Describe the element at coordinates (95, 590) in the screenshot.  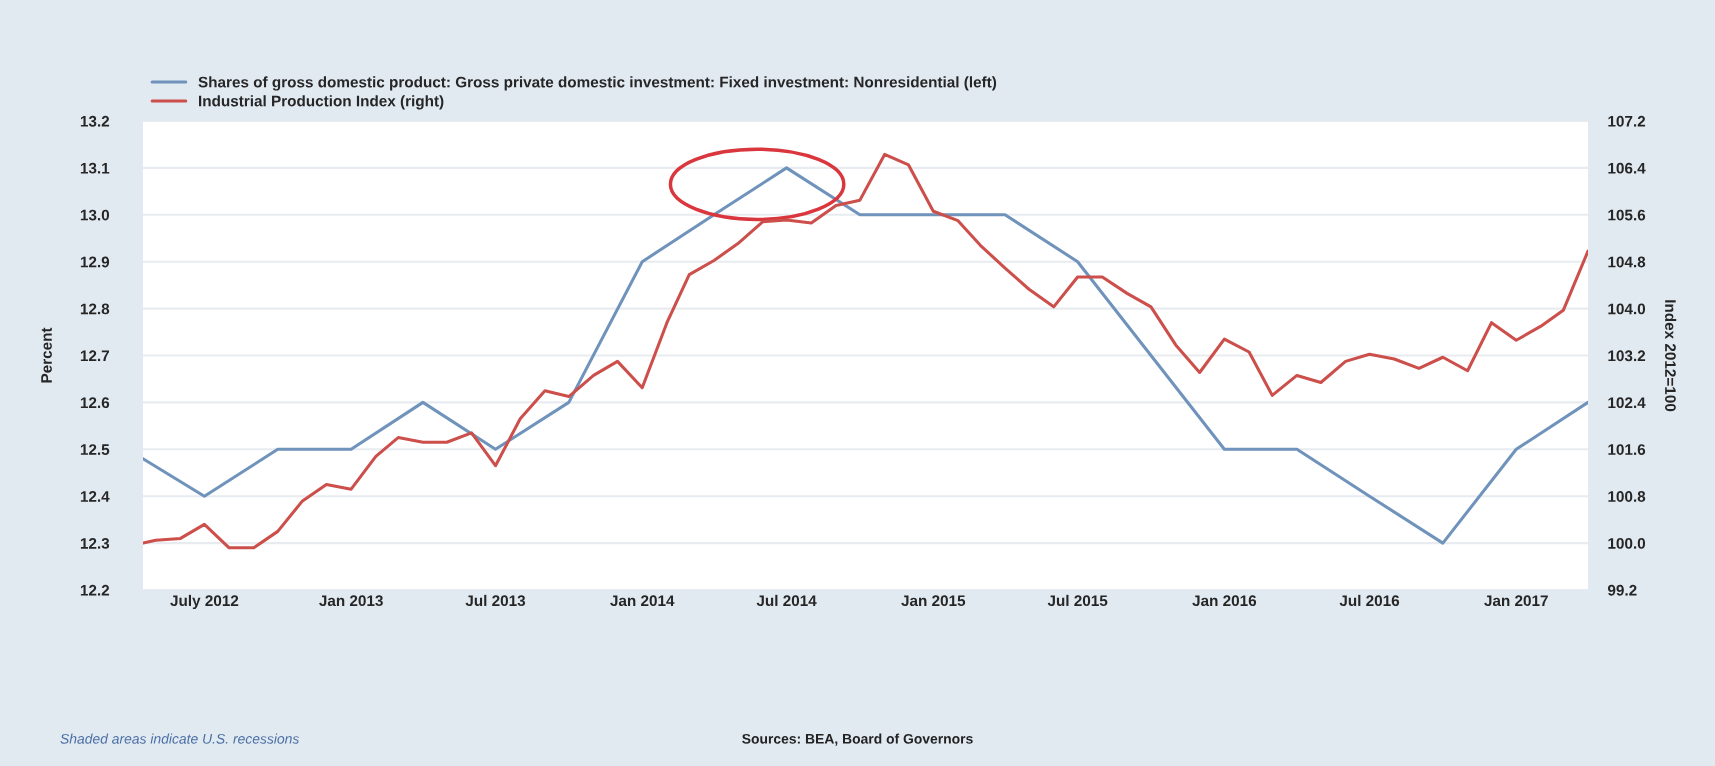
I see `y-tick-label: 12.2` at that location.